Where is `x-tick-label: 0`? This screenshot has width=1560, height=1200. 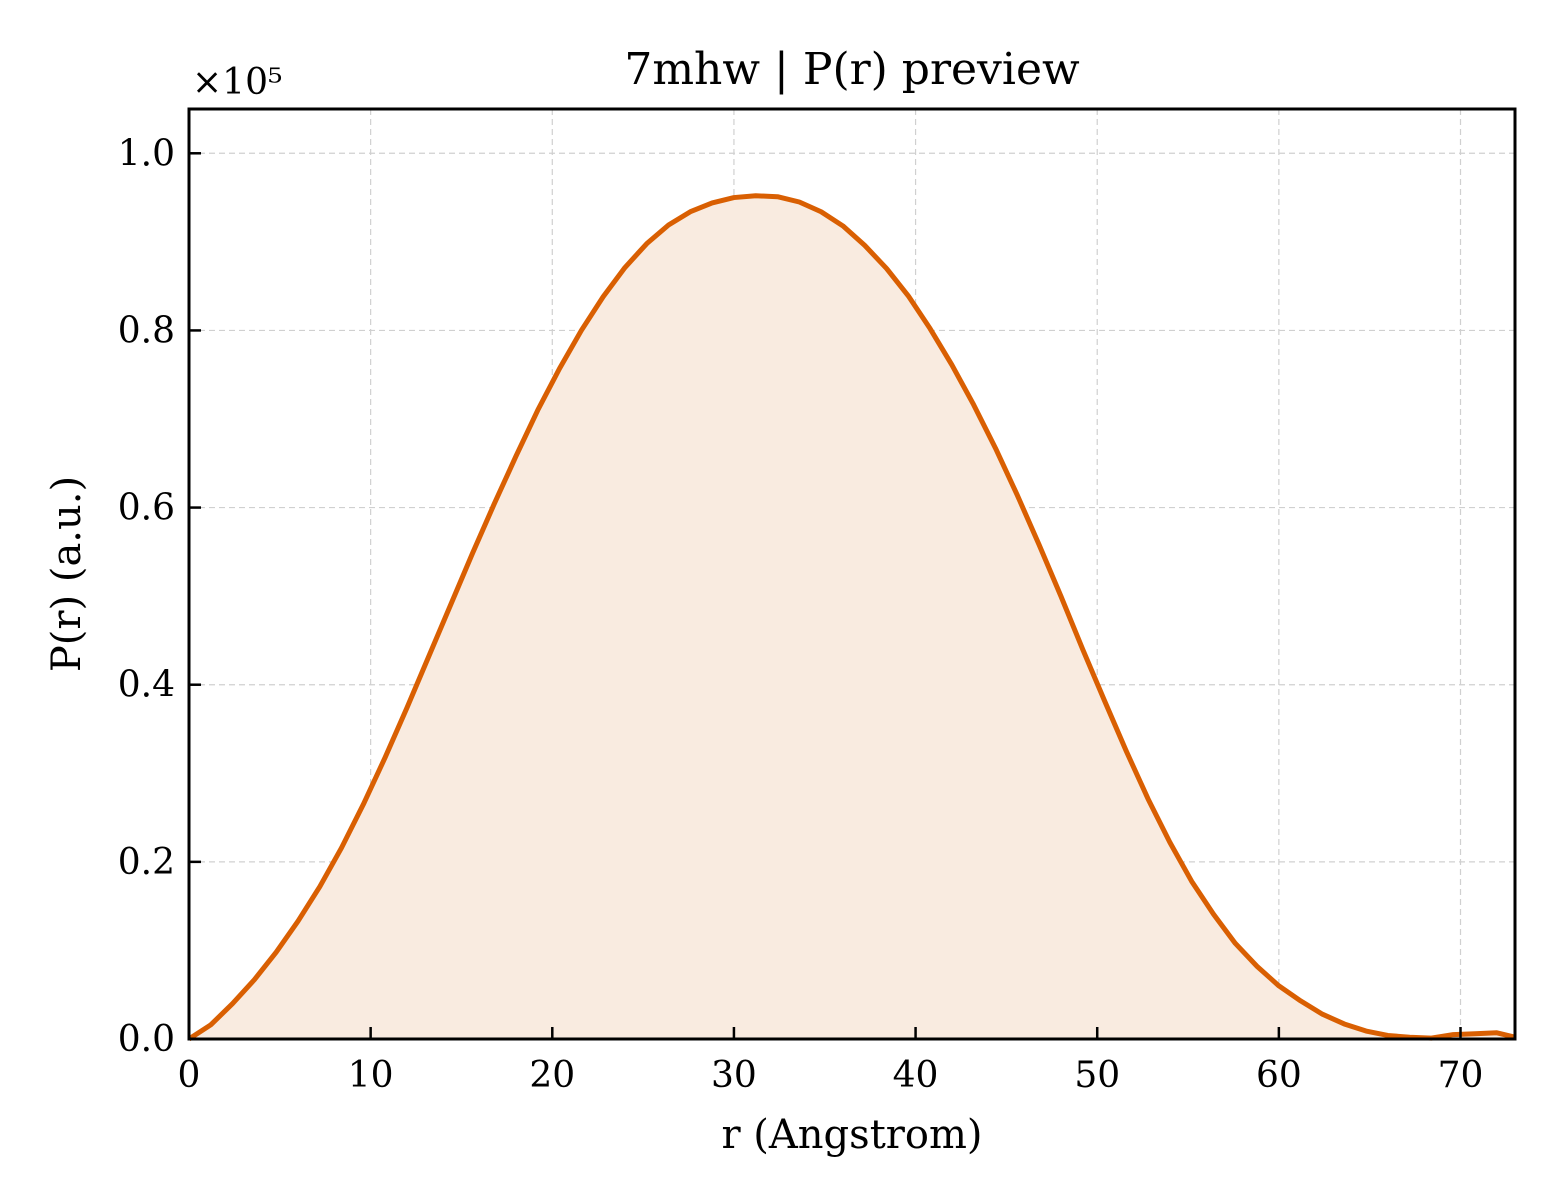 x-tick-label: 0 is located at coordinates (189, 1075).